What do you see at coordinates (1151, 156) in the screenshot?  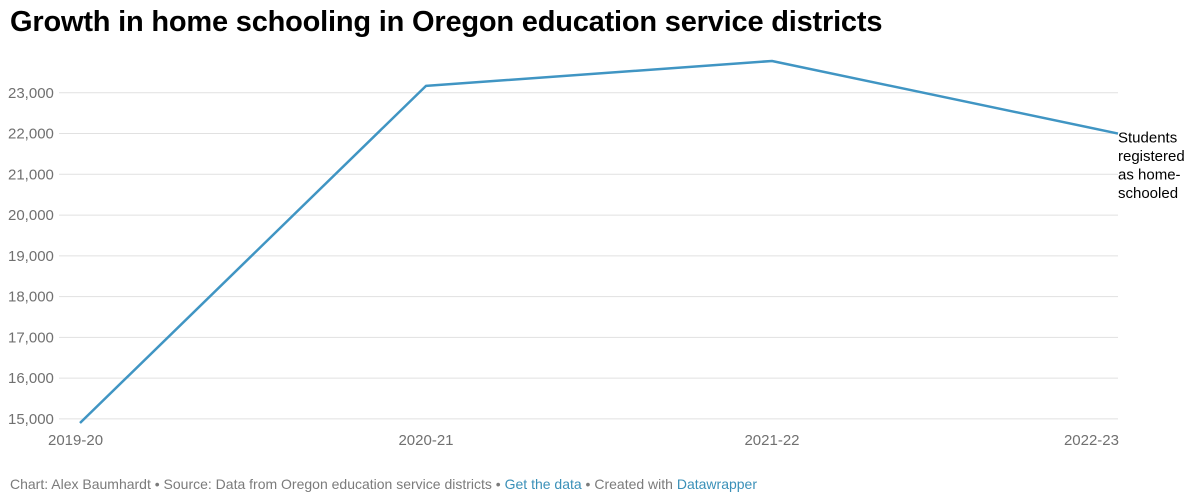 I see `series-label-line: registered` at bounding box center [1151, 156].